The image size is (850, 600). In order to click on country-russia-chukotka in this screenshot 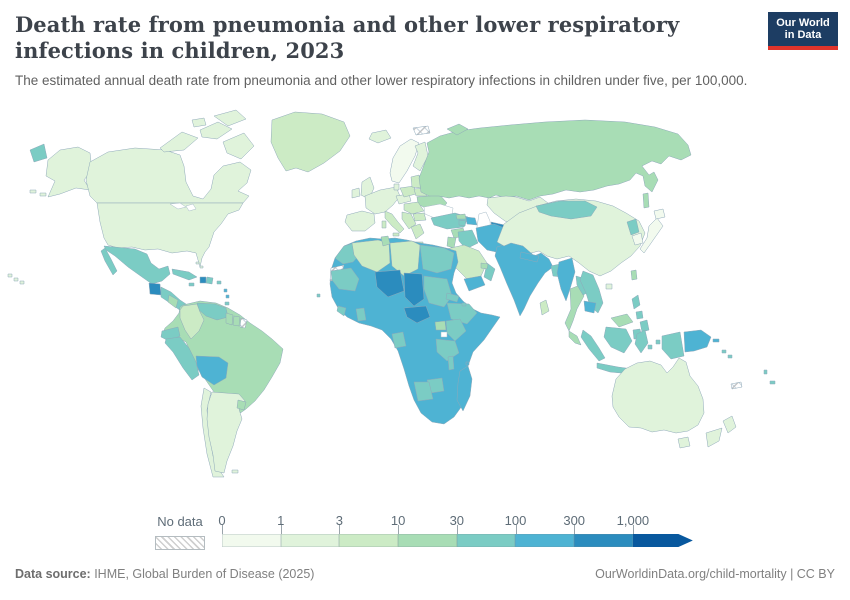, I will do `click(38, 153)`.